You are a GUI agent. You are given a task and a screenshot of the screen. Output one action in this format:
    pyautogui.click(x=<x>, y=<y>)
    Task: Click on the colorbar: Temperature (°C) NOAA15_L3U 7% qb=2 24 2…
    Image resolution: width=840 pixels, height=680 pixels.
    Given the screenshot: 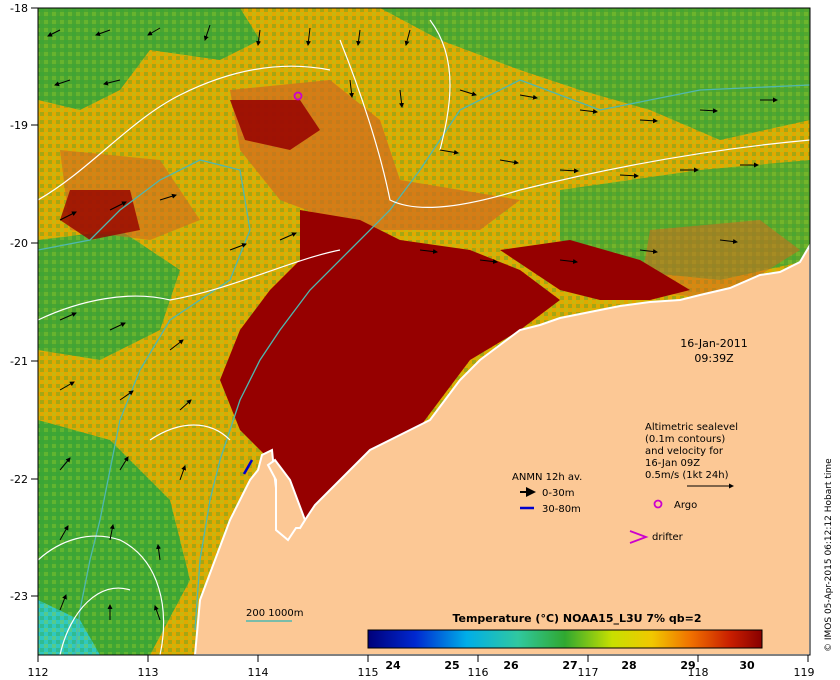 What is the action you would take?
    pyautogui.click(x=565, y=642)
    